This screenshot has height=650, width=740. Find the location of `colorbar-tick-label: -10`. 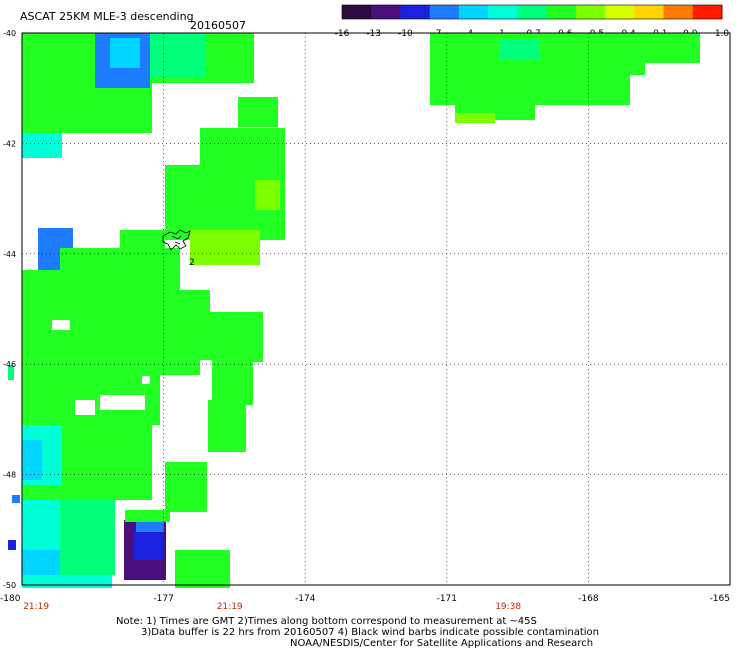

colorbar-tick-label: -10 is located at coordinates (405, 34).